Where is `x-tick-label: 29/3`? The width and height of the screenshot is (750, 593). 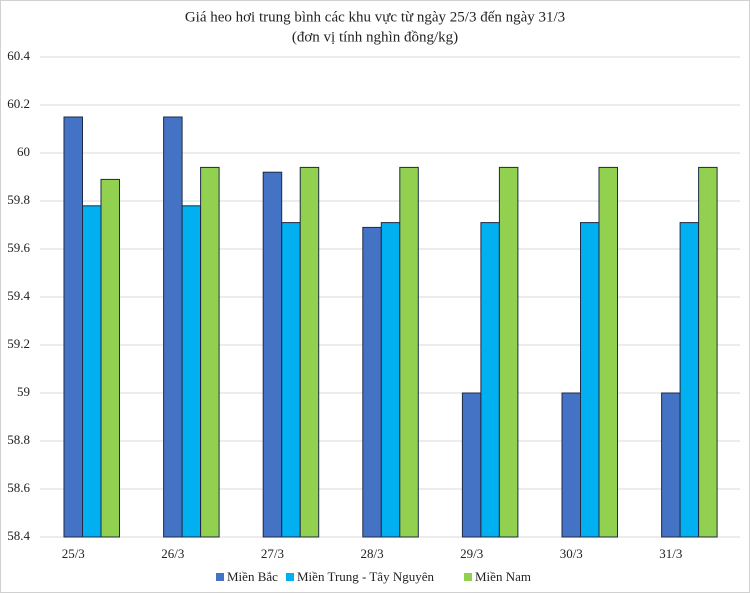 x-tick-label: 29/3 is located at coordinates (471, 553).